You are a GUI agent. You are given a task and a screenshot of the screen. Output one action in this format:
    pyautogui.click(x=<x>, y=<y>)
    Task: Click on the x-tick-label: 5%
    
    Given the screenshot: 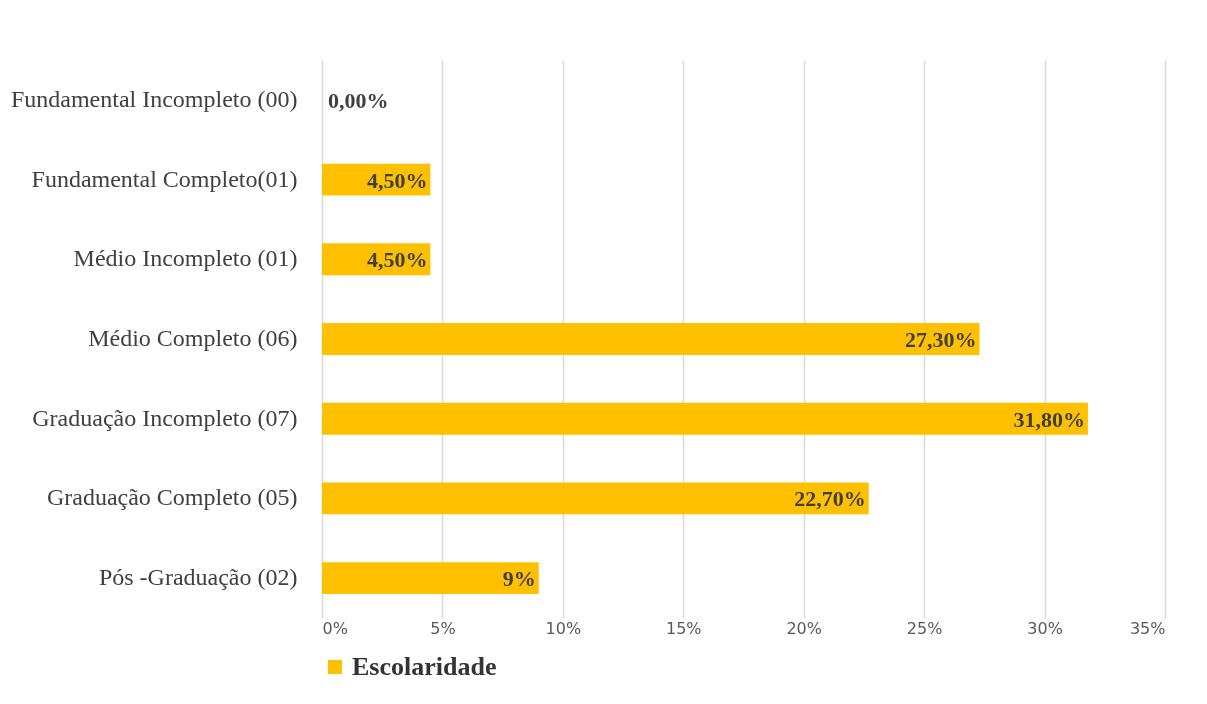 What is the action you would take?
    pyautogui.click(x=443, y=628)
    